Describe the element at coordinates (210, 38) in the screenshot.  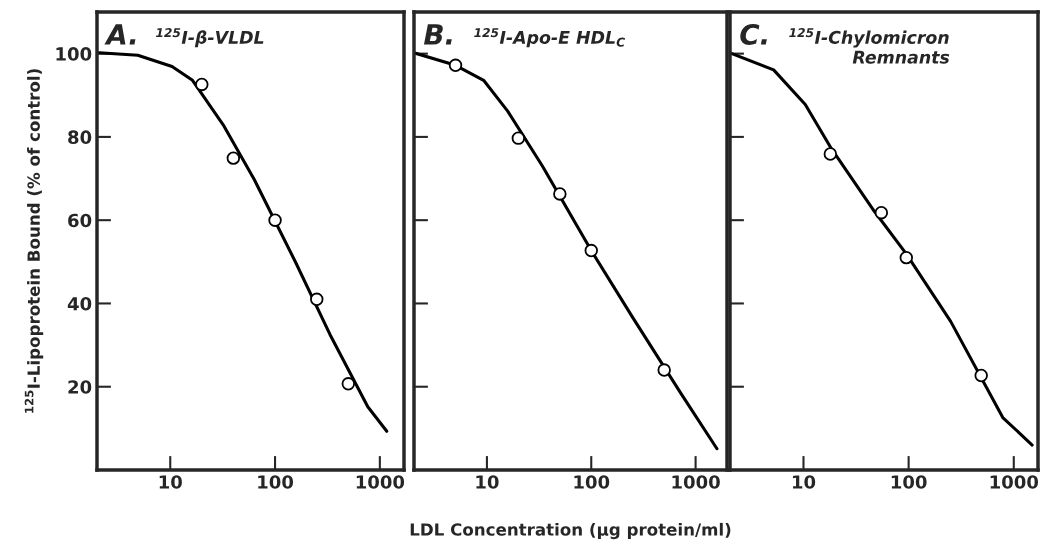
I see `text: $^{125}$I-β-VLDL` at that location.